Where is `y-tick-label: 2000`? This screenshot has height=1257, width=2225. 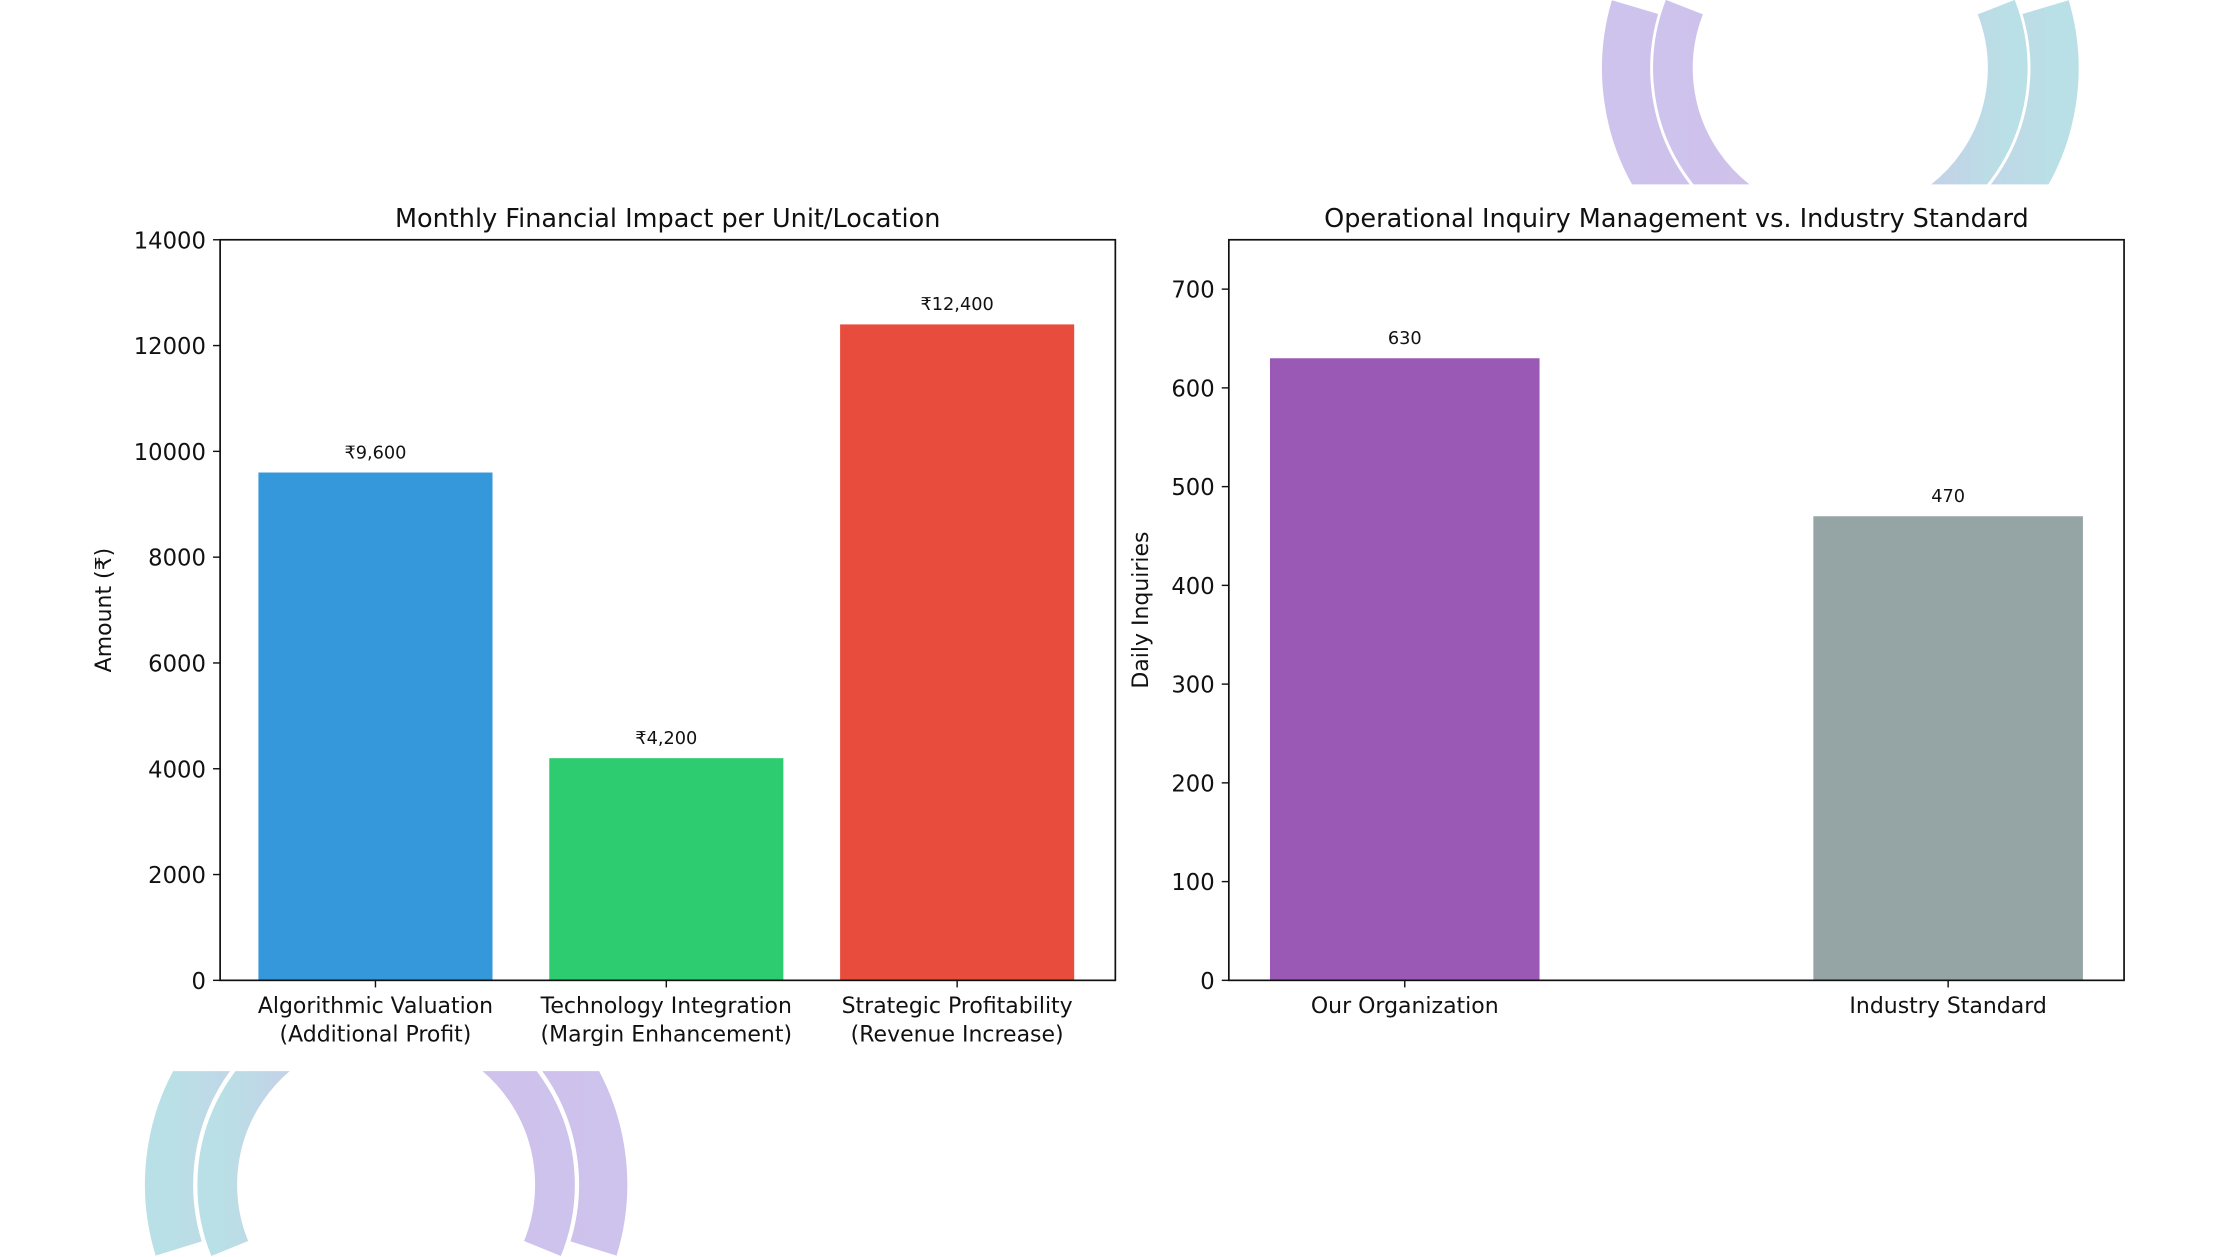
y-tick-label: 2000 is located at coordinates (177, 876).